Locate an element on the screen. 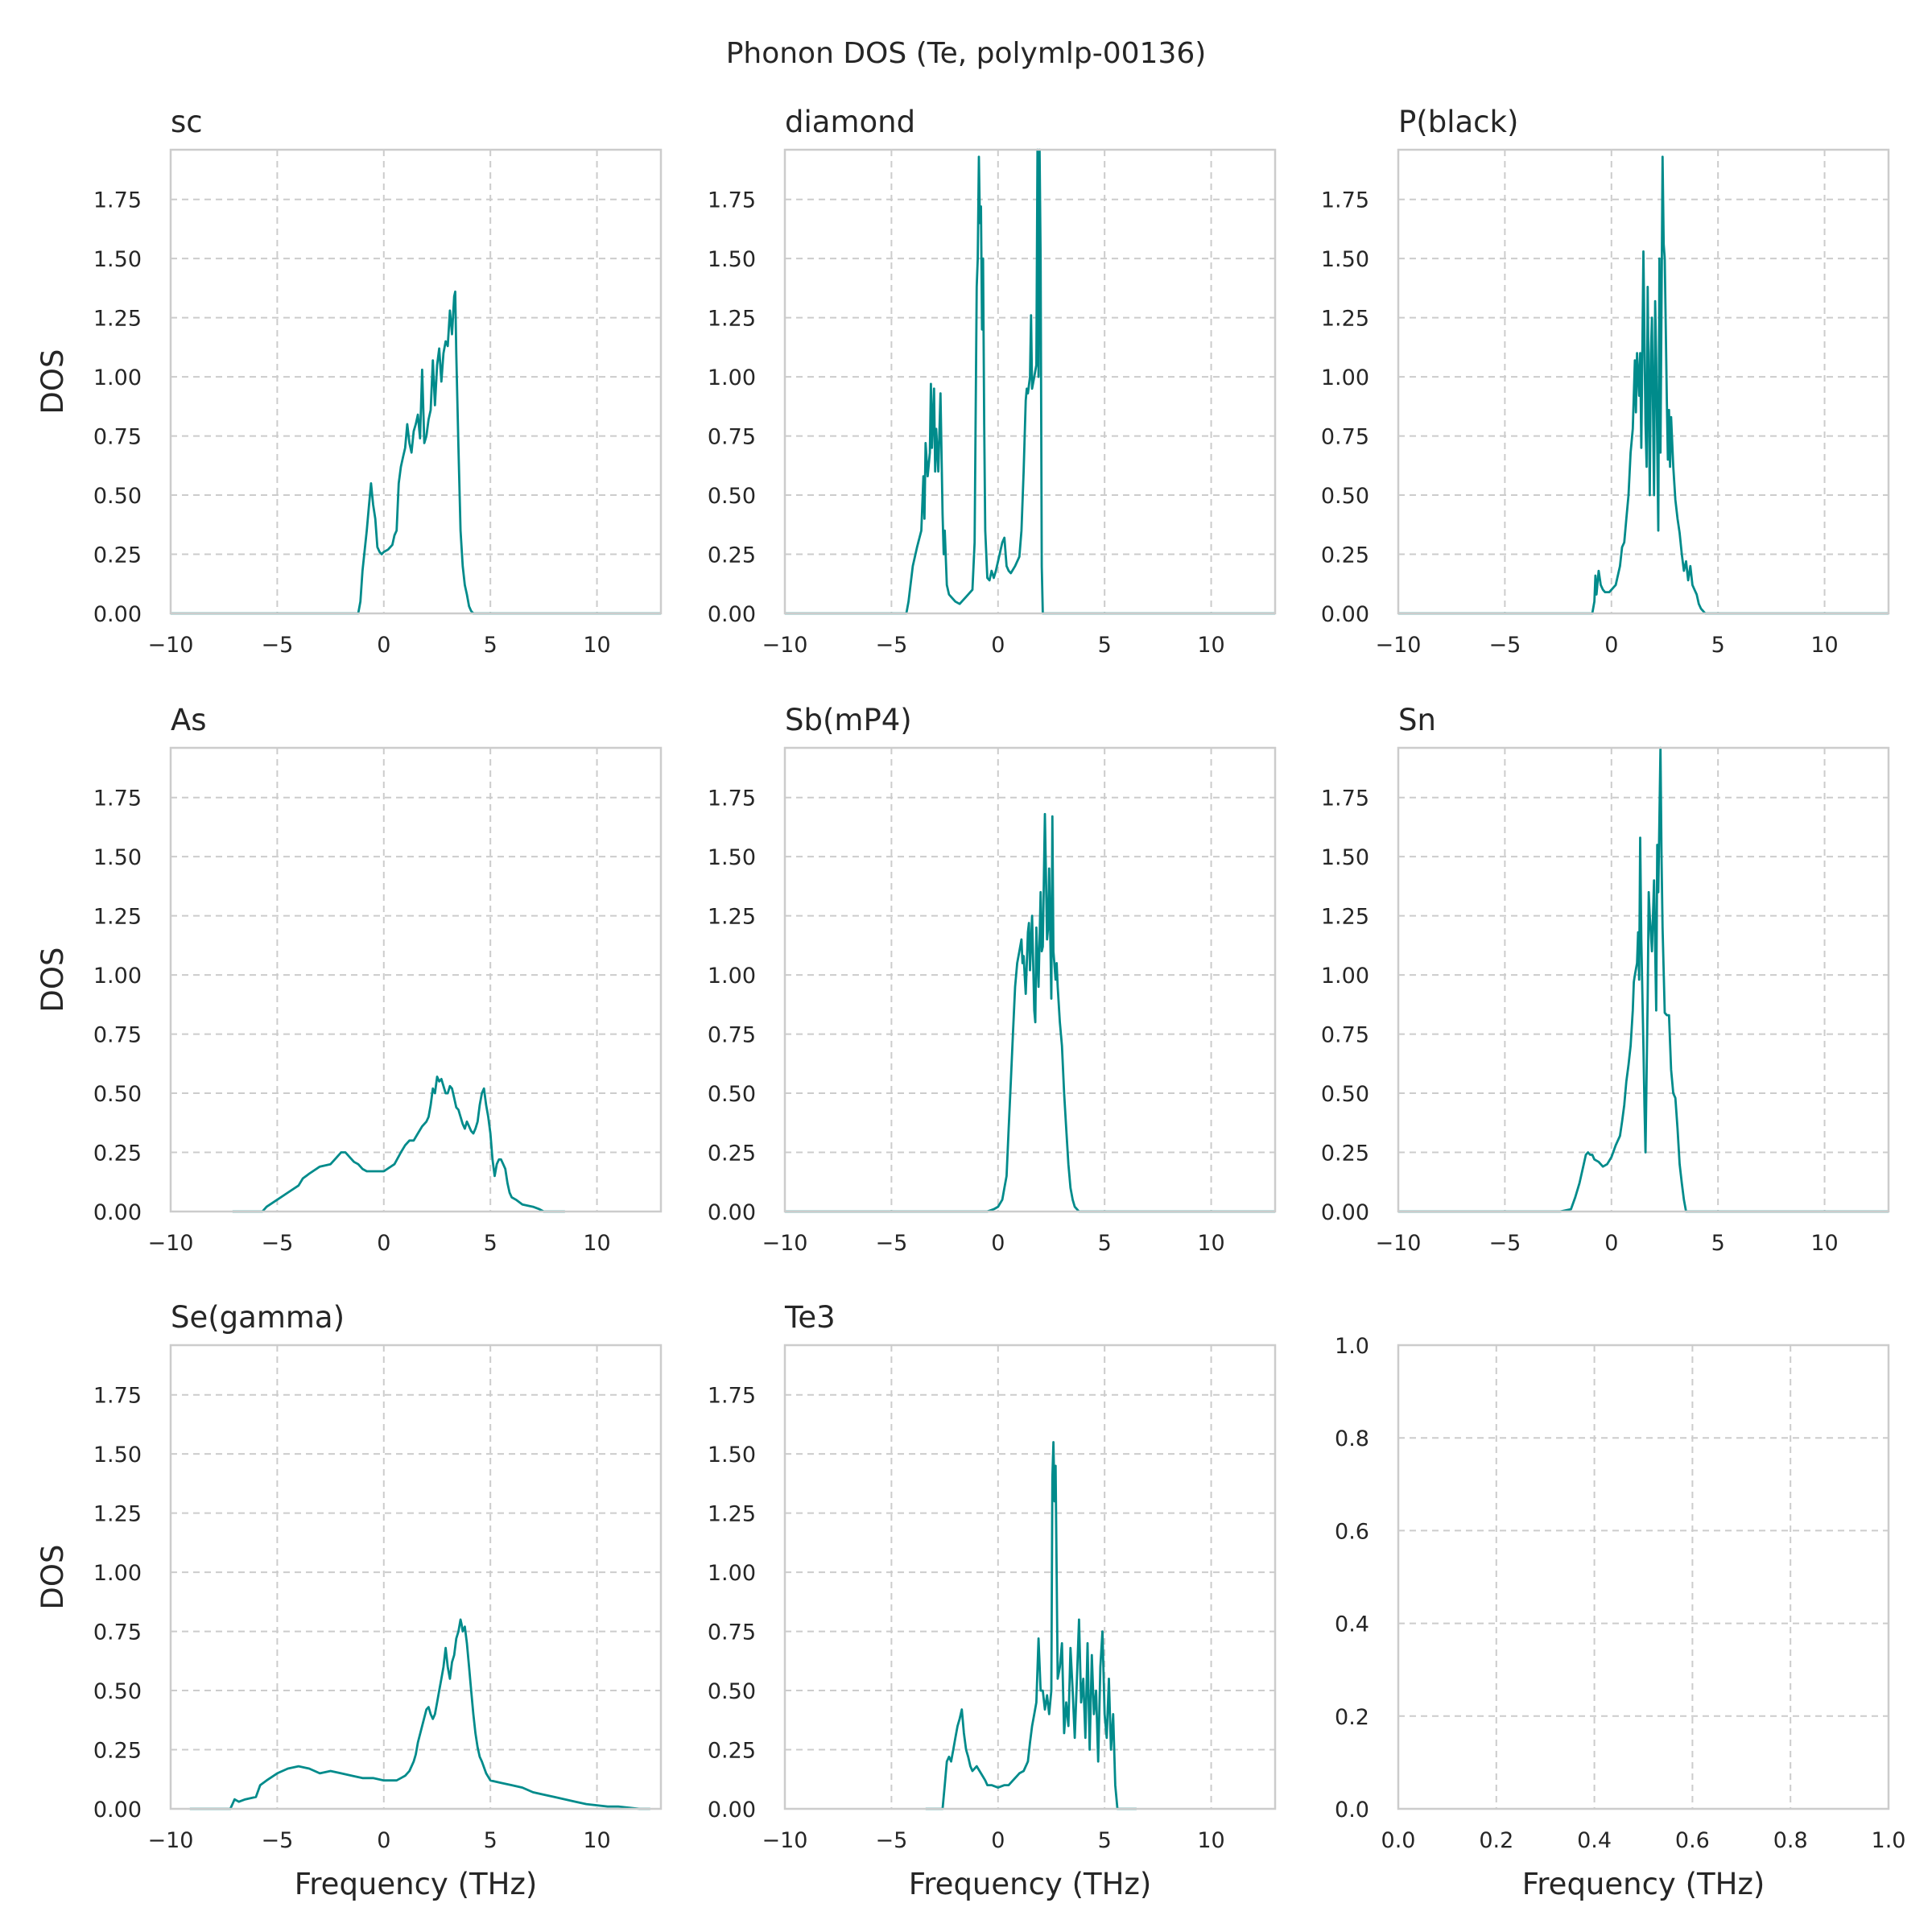 The width and height of the screenshot is (1932, 1932). subplot-title: Se(gamma) is located at coordinates (258, 1317).